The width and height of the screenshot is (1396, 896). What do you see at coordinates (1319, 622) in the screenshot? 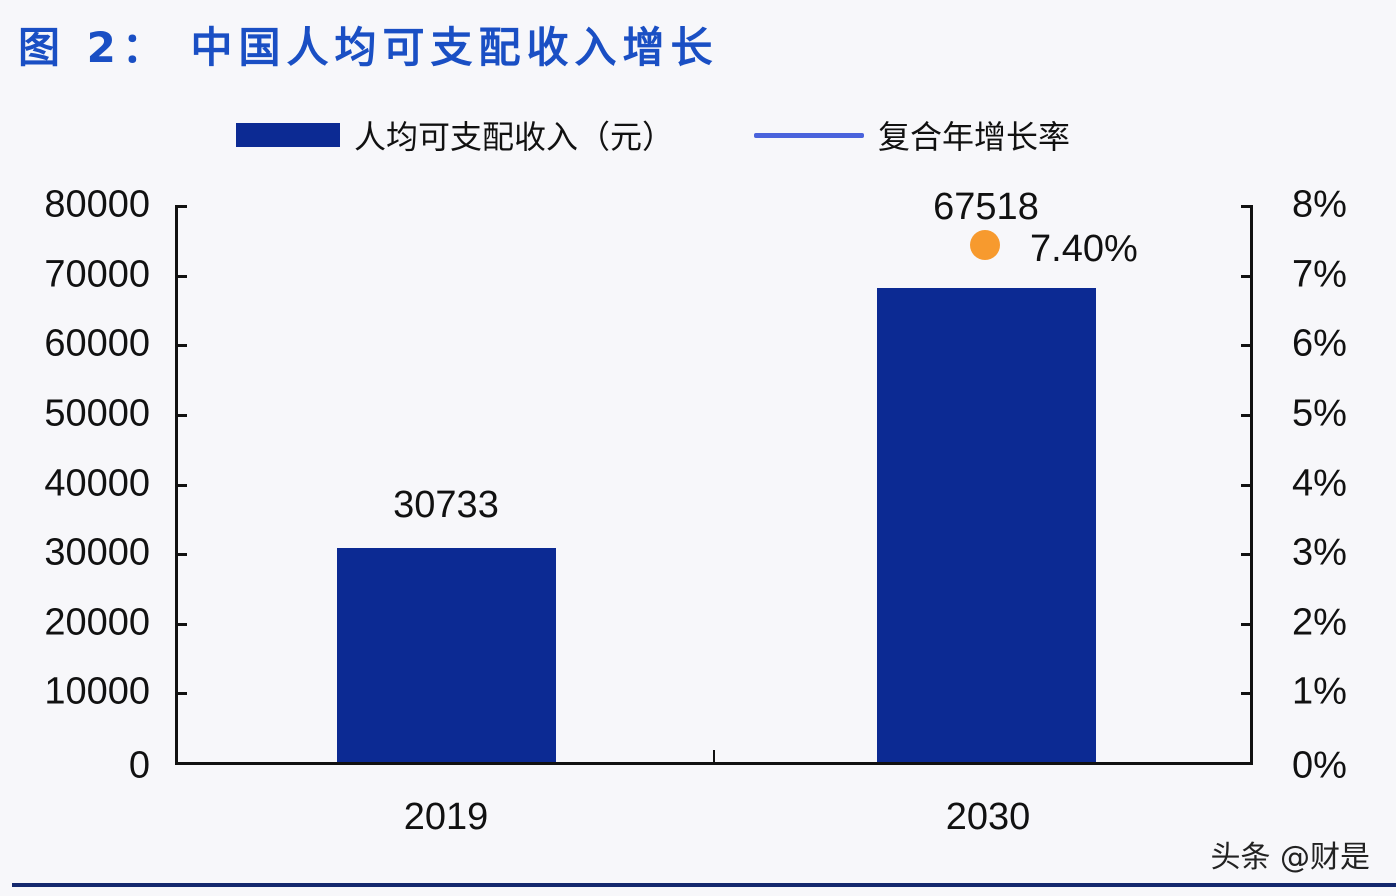
I see `y2-tick-label: 2%` at bounding box center [1319, 622].